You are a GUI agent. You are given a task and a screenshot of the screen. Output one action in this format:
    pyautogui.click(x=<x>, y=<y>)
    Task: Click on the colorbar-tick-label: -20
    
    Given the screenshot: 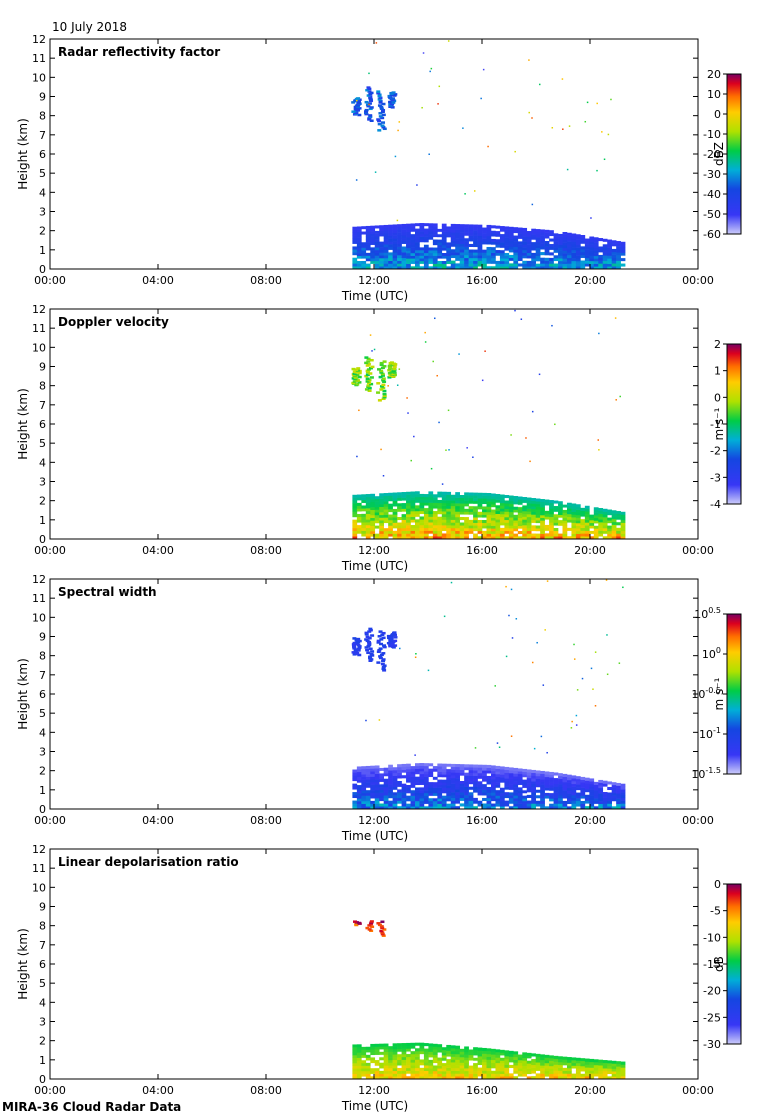 What is the action you would take?
    pyautogui.click(x=712, y=154)
    